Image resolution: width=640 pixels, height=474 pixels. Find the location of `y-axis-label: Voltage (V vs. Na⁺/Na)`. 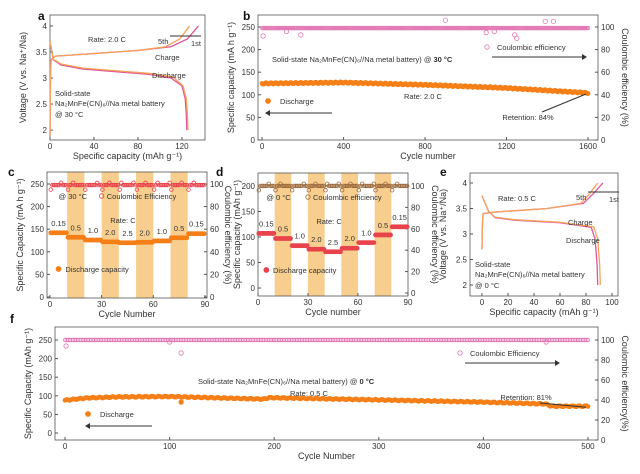

y-axis-label: Voltage (V vs. Na⁺/Na) is located at coordinates (443, 234).